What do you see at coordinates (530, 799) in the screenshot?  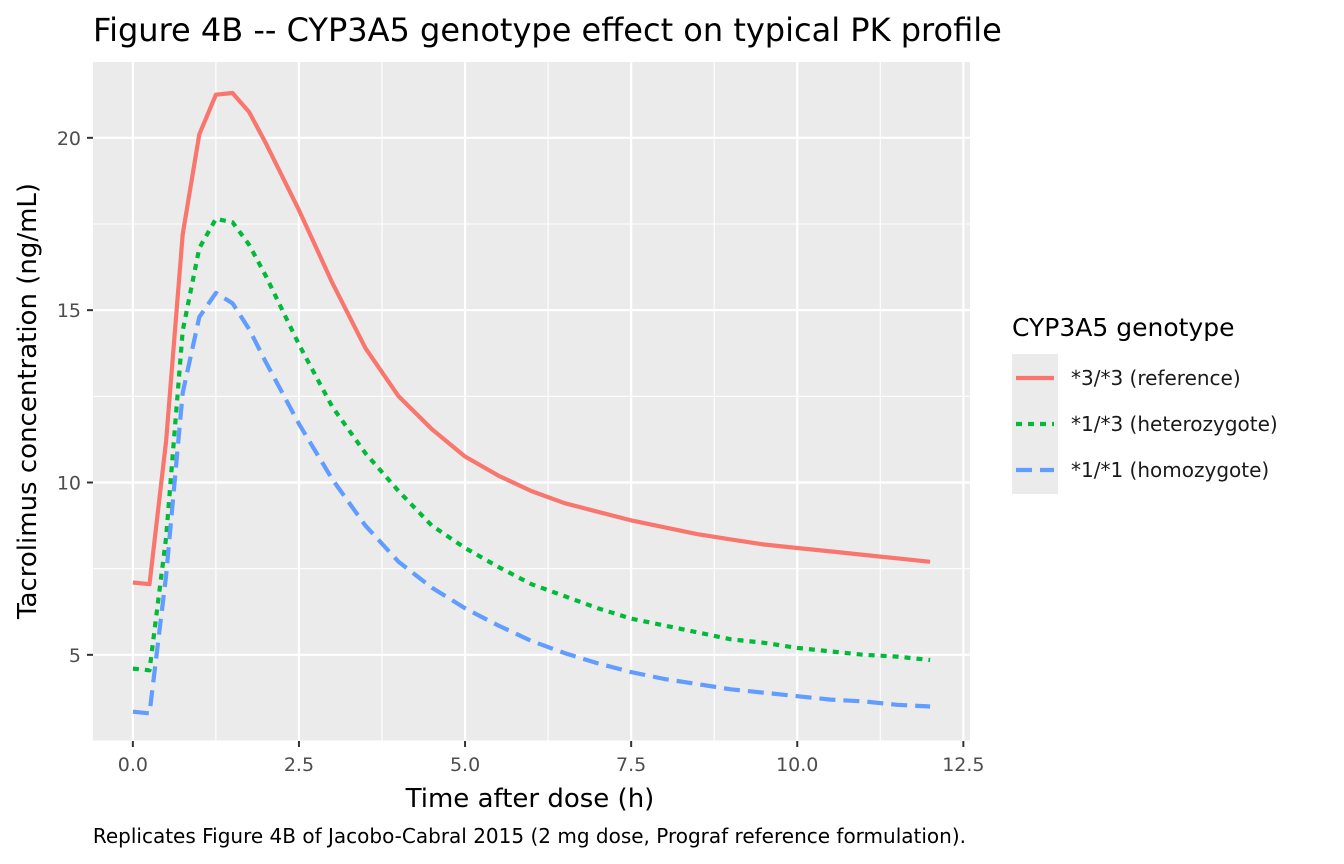 I see `x-axis-label: Time after dose (h)` at bounding box center [530, 799].